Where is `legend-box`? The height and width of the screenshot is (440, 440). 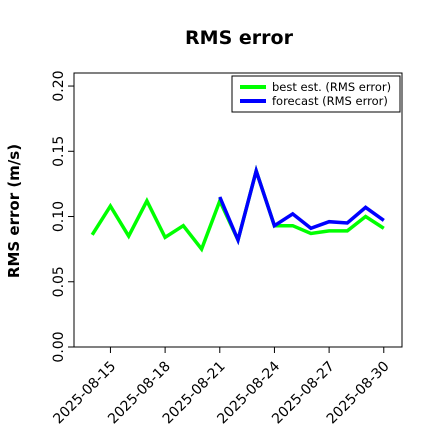
legend-box is located at coordinates (316, 94).